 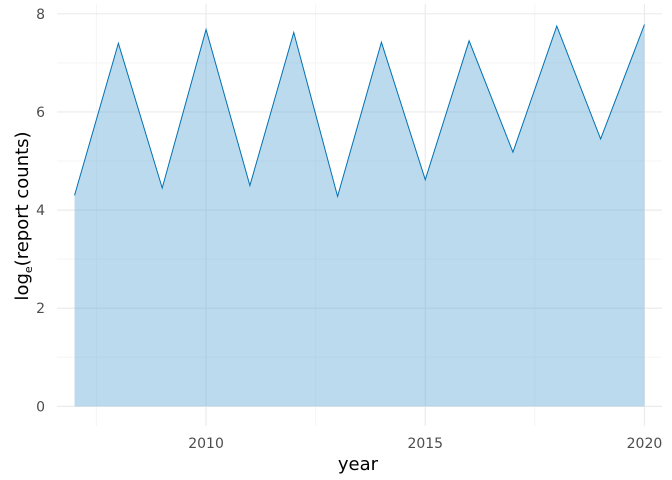 What do you see at coordinates (358, 464) in the screenshot?
I see `x-axis-title: year` at bounding box center [358, 464].